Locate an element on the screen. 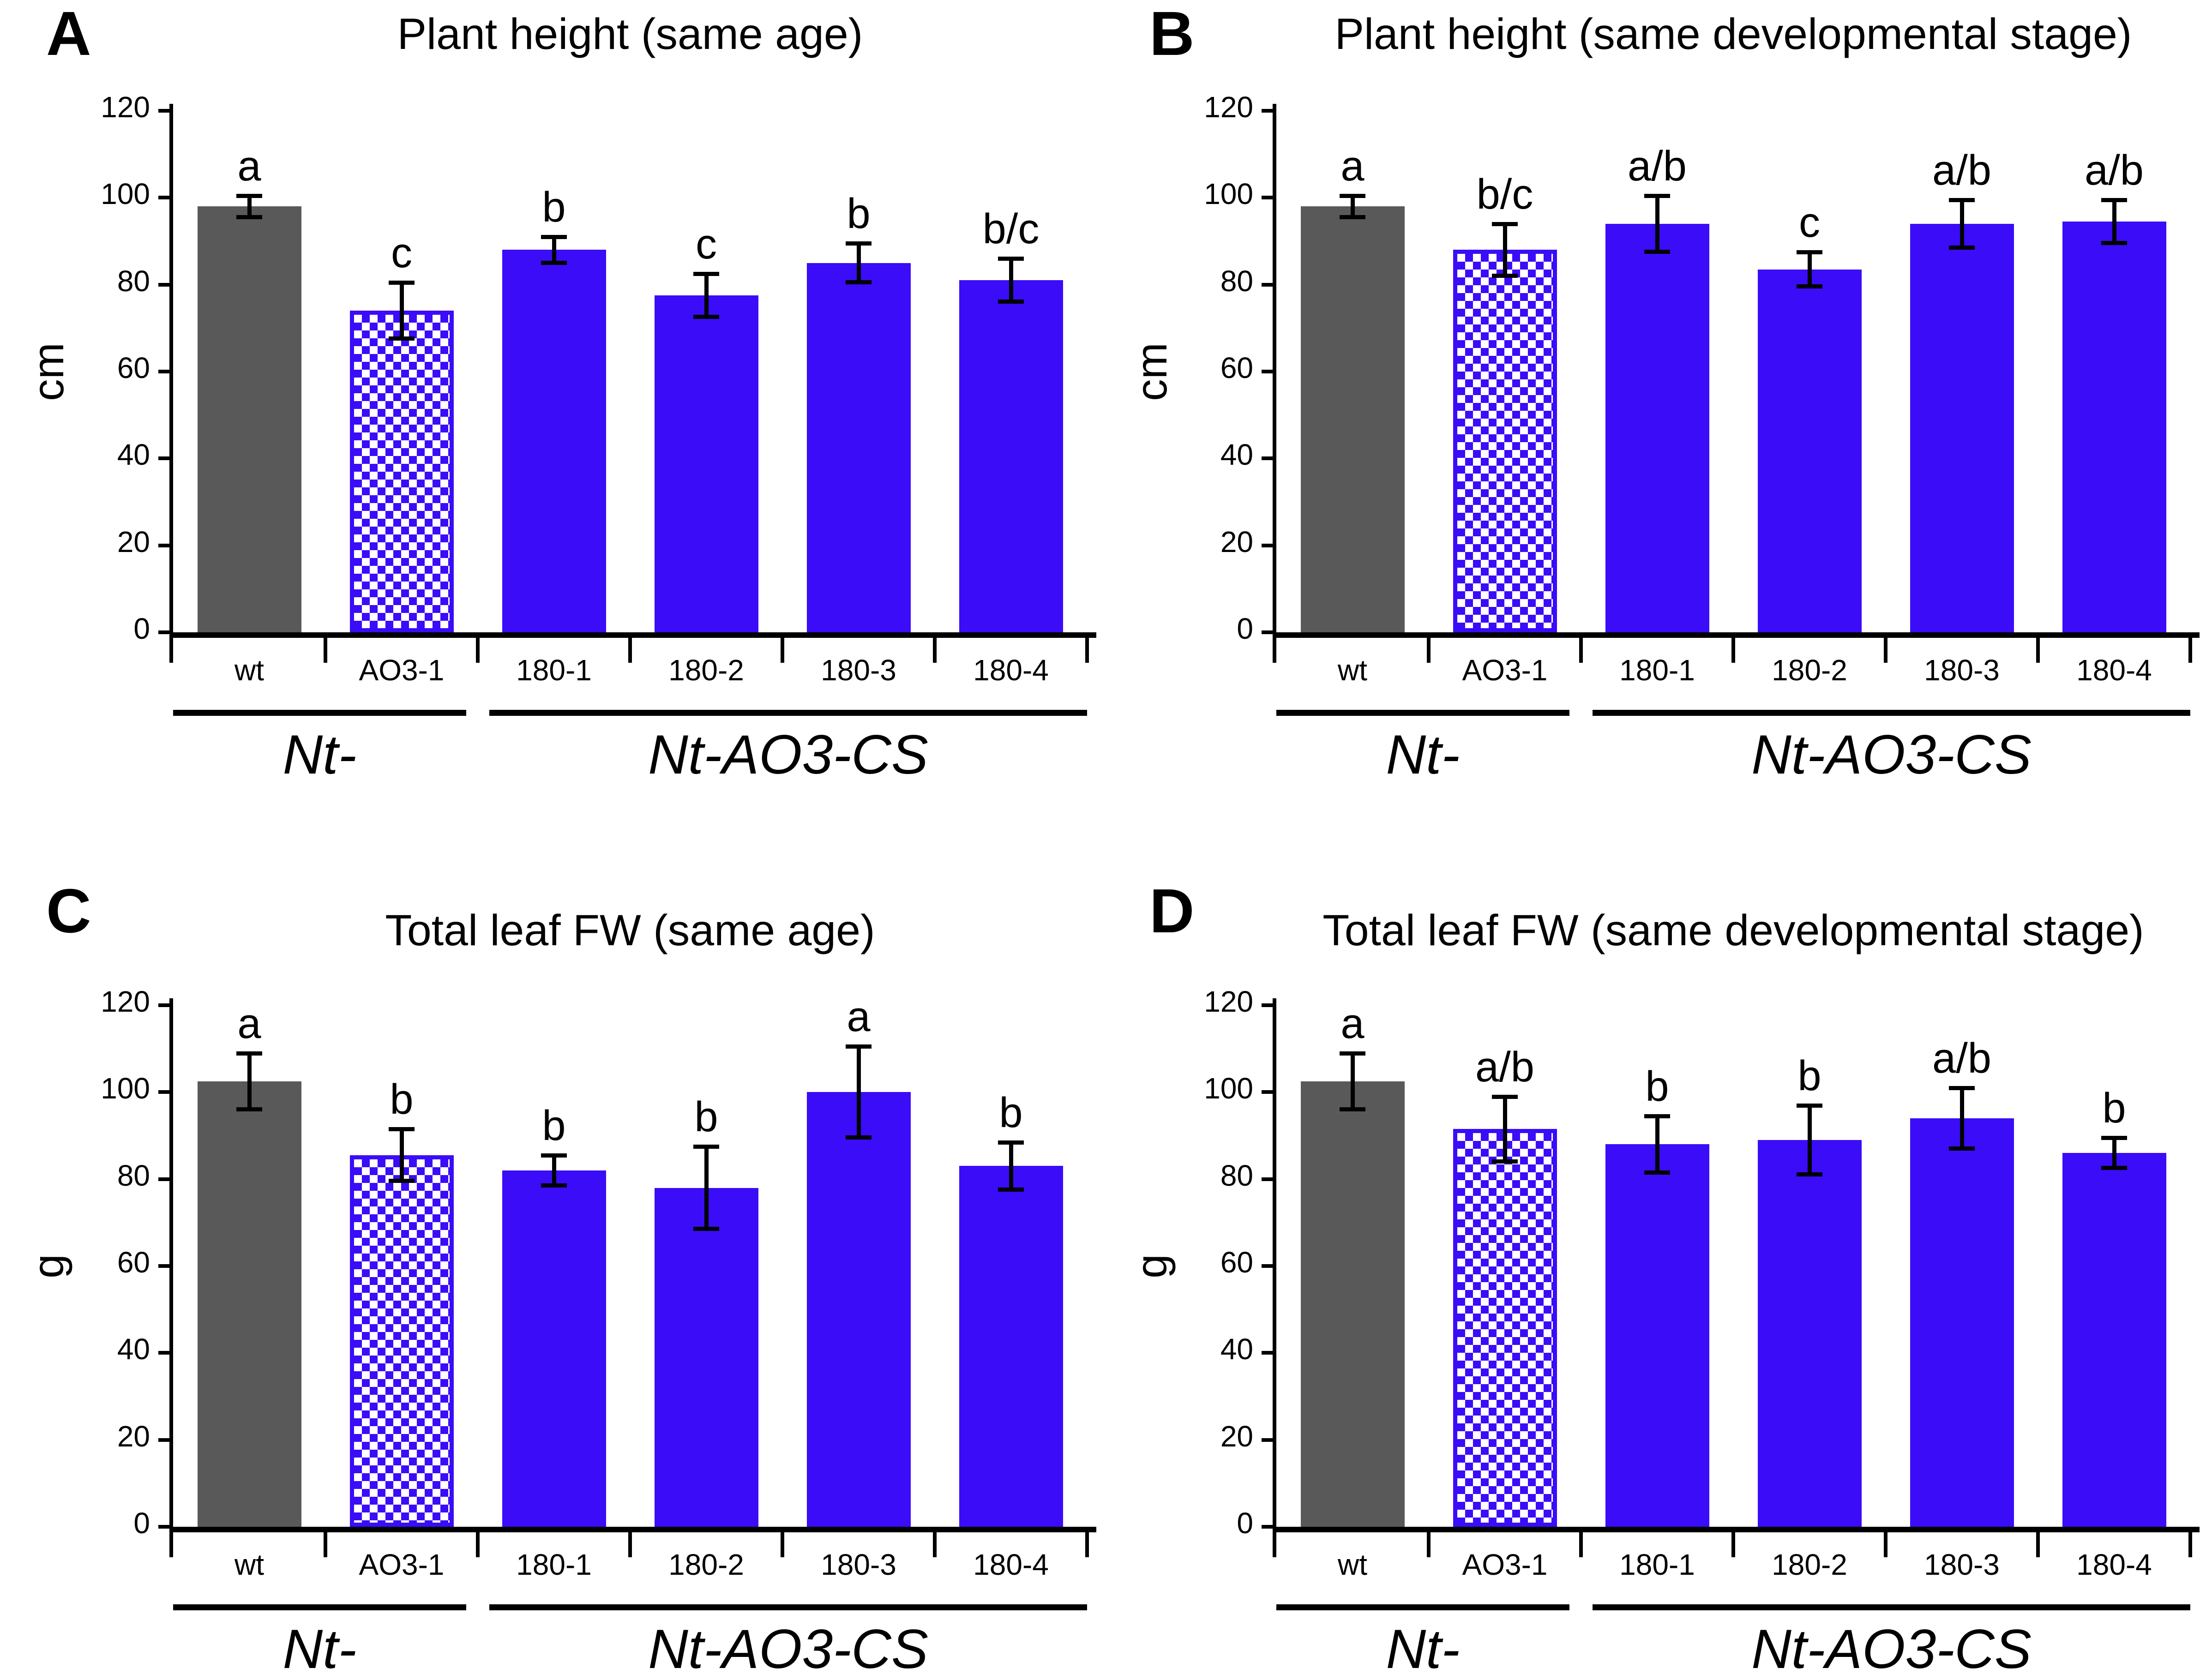  x-category-label: 180-4 is located at coordinates (2114, 1564).